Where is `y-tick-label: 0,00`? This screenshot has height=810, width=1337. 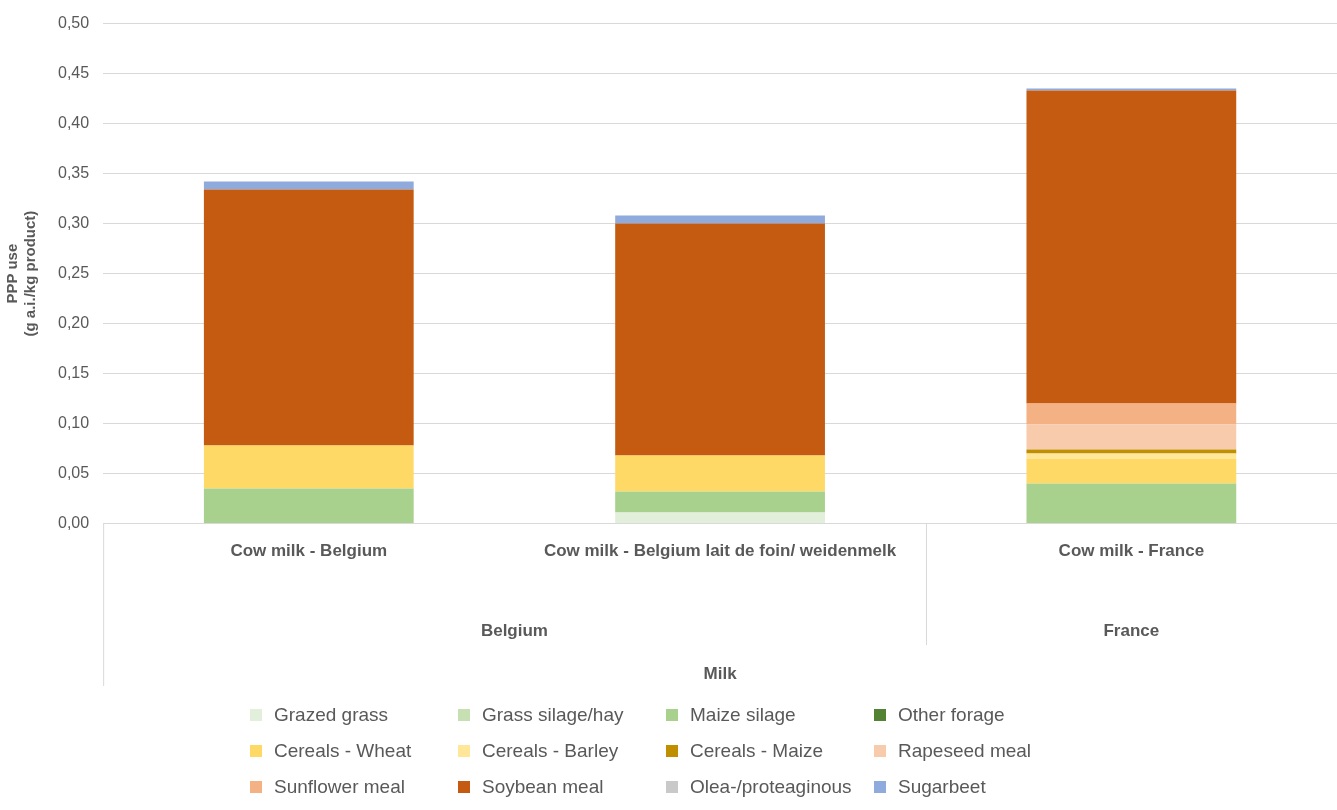 y-tick-label: 0,00 is located at coordinates (74, 523).